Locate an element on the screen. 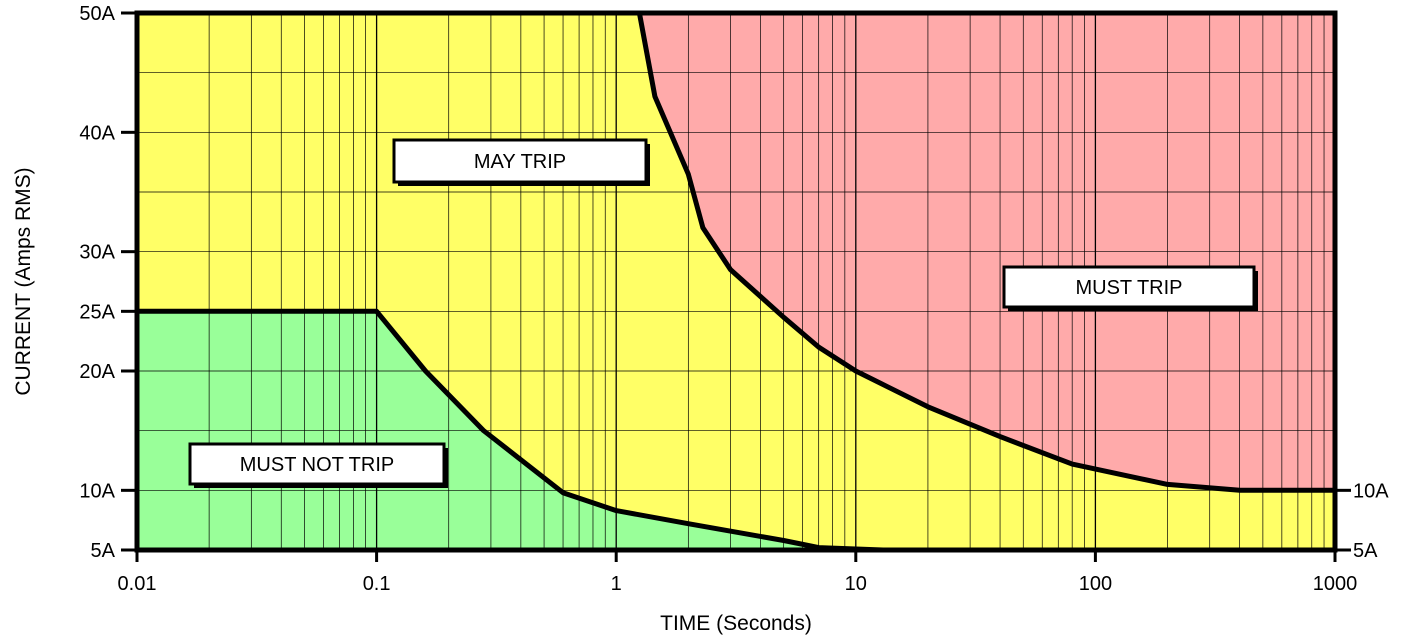  right-tick-label: 10A is located at coordinates (1371, 491).